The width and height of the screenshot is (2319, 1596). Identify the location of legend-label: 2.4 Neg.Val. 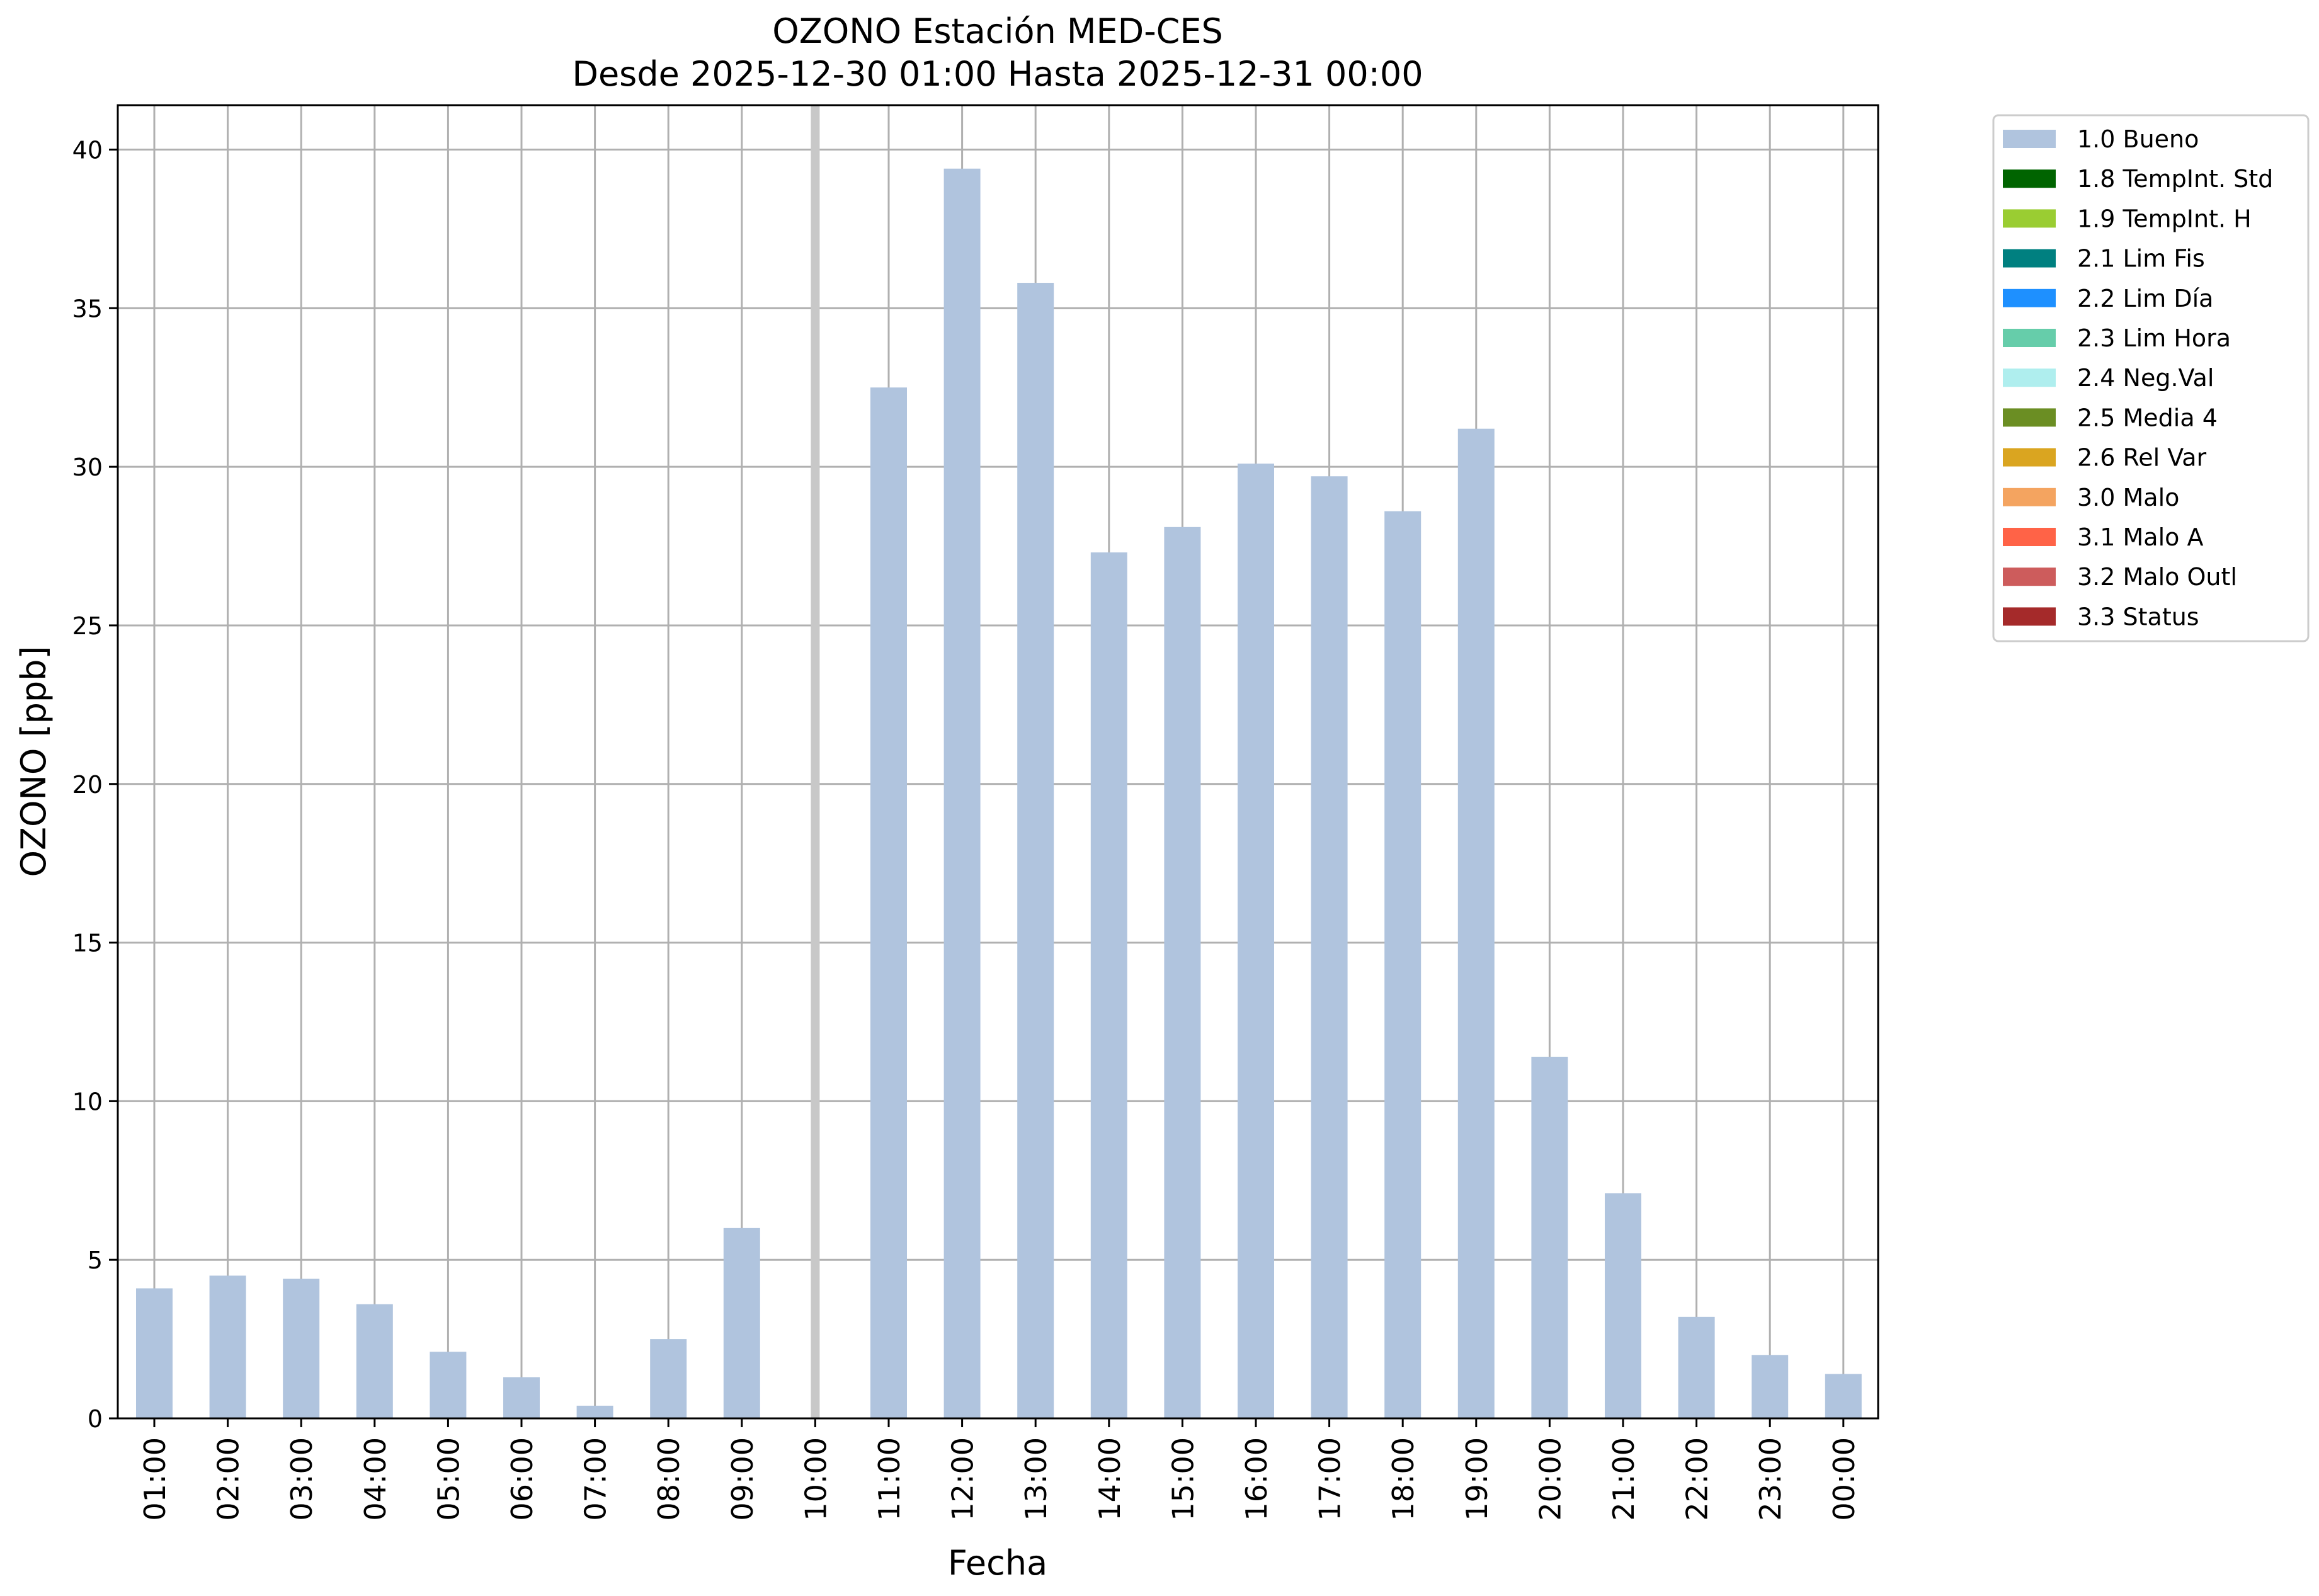
(2145, 378).